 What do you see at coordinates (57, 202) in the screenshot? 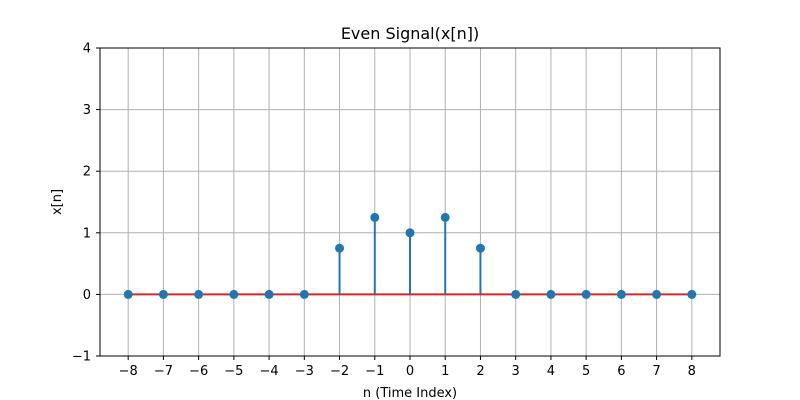
I see `y-axis-label: x[n]` at bounding box center [57, 202].